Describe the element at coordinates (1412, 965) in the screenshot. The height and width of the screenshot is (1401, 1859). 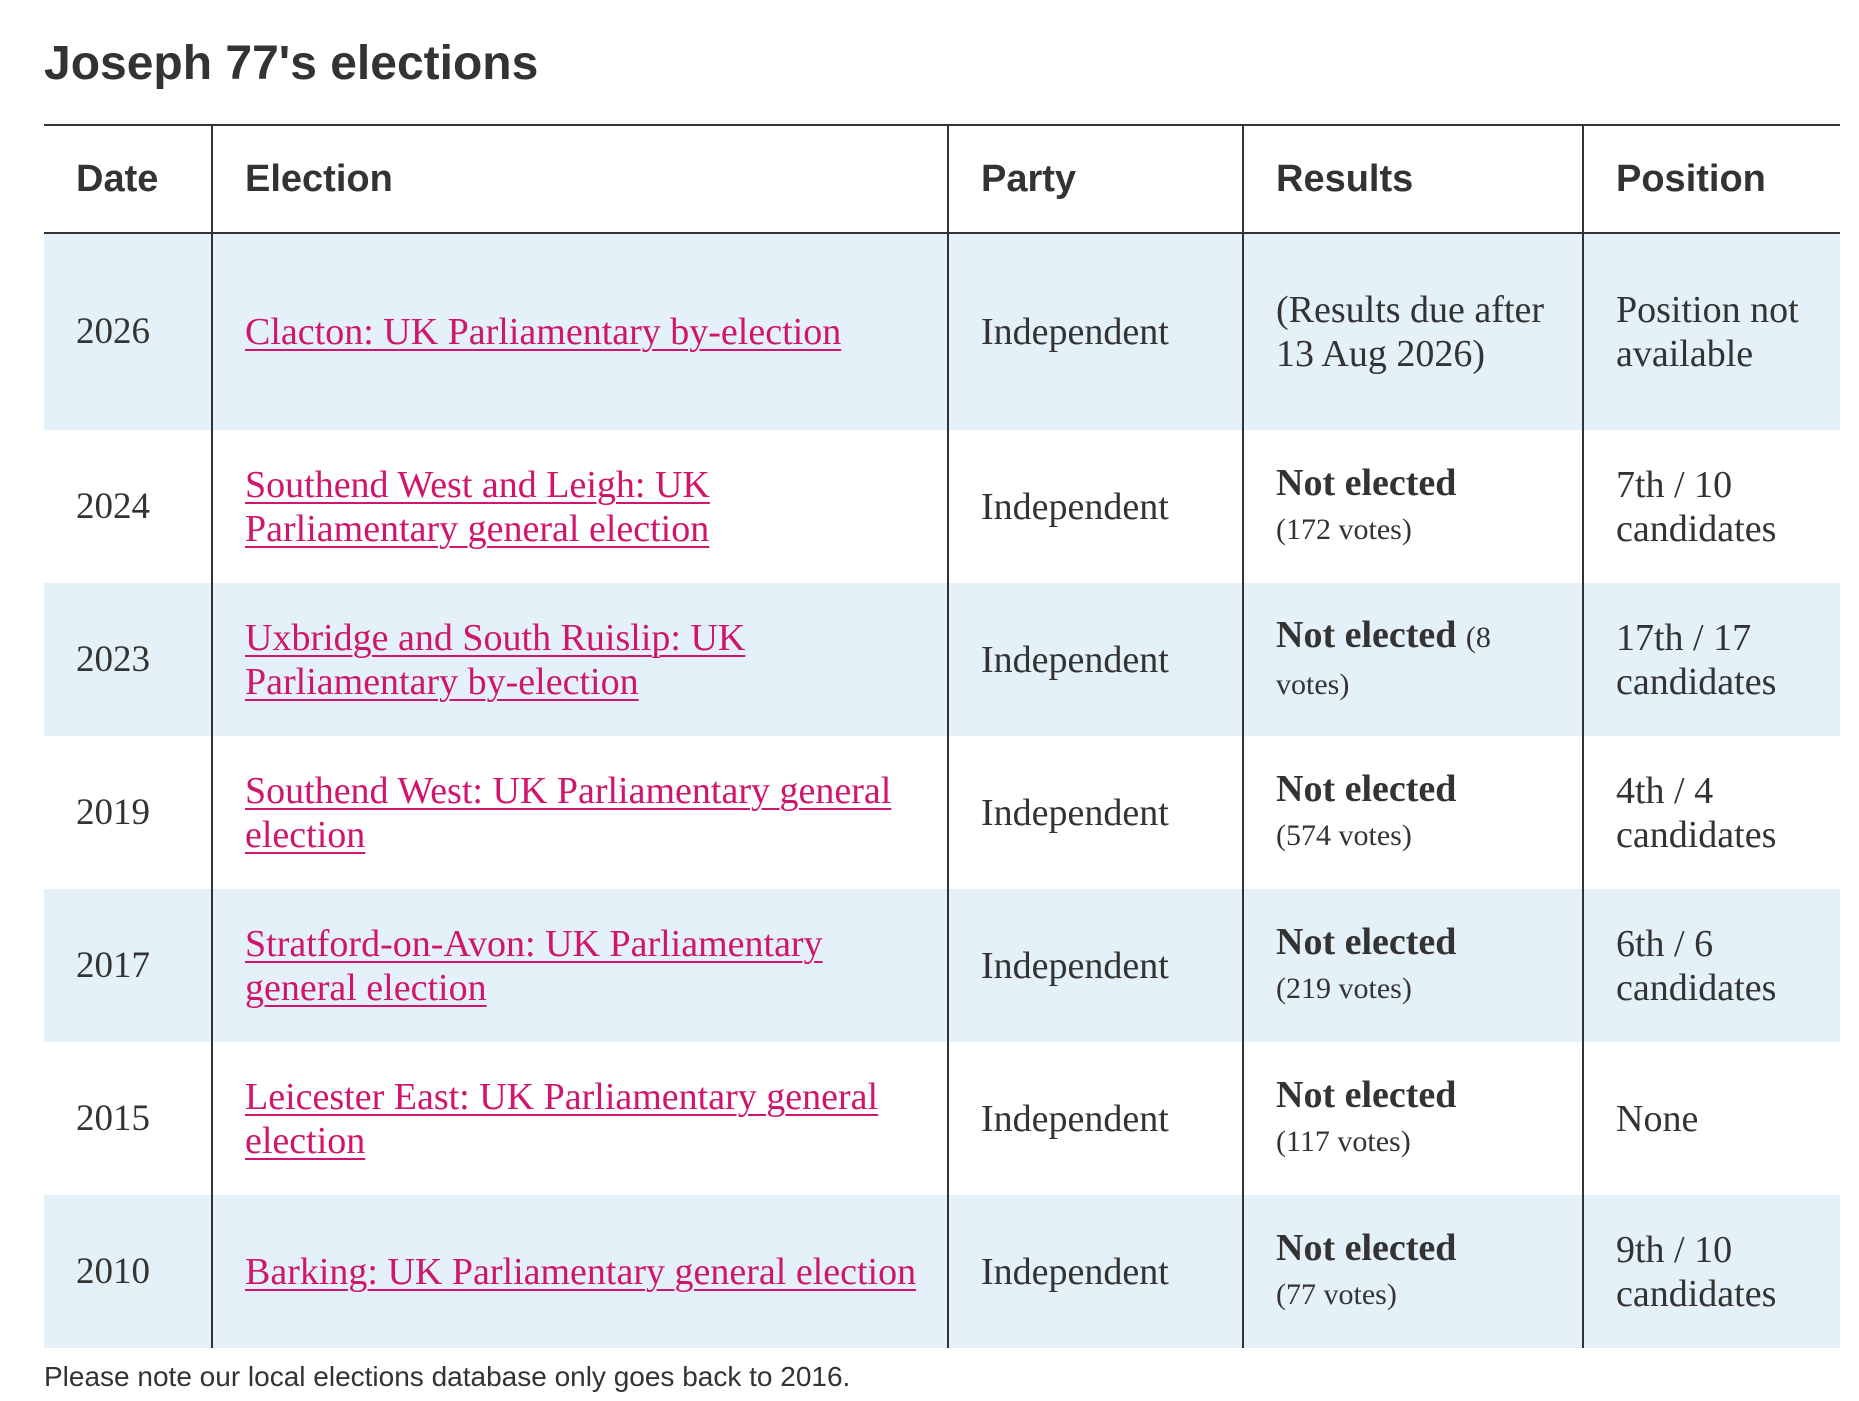
I see `row-results: Not elected (219 votes)` at that location.